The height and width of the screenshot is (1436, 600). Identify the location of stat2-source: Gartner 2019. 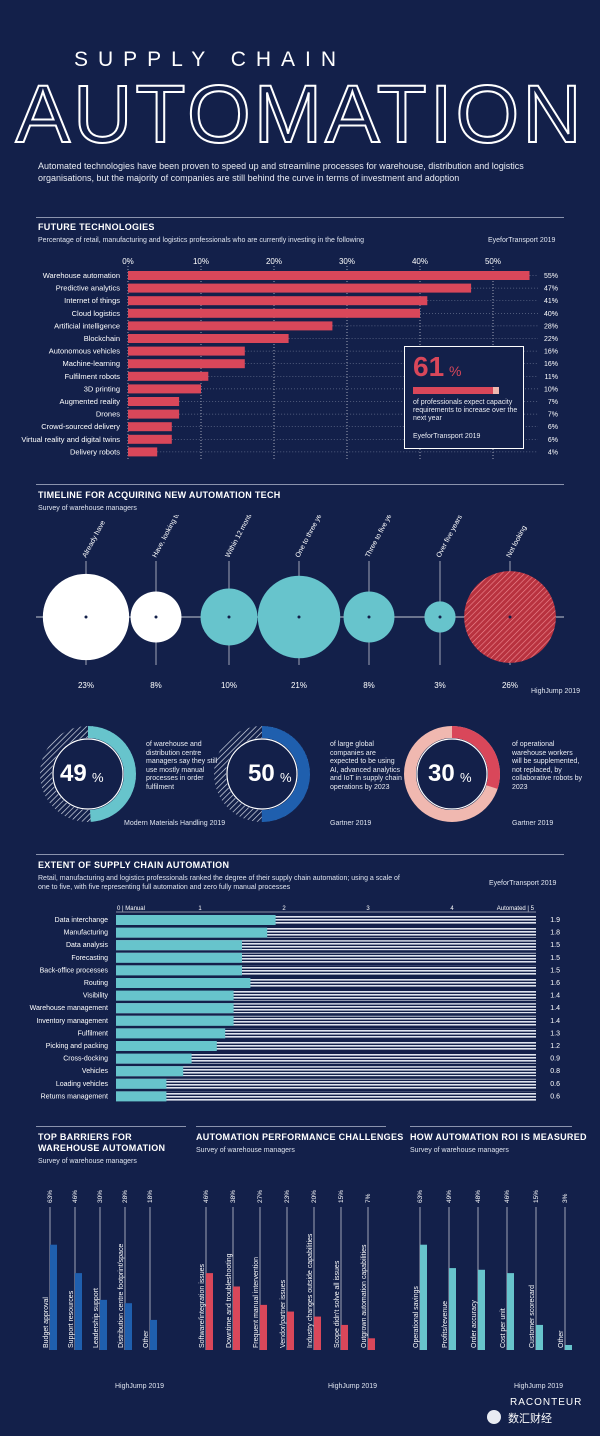
(351, 823).